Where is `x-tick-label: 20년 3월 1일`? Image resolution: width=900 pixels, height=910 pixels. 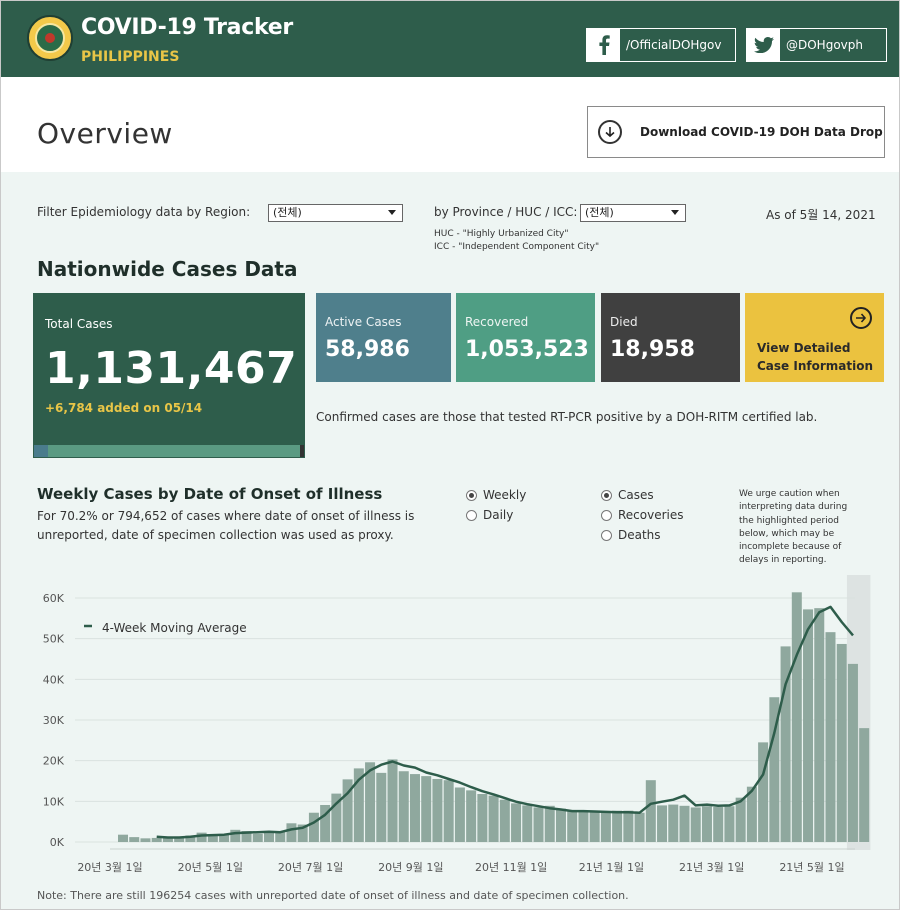 x-tick-label: 20년 3월 1일 is located at coordinates (109, 867).